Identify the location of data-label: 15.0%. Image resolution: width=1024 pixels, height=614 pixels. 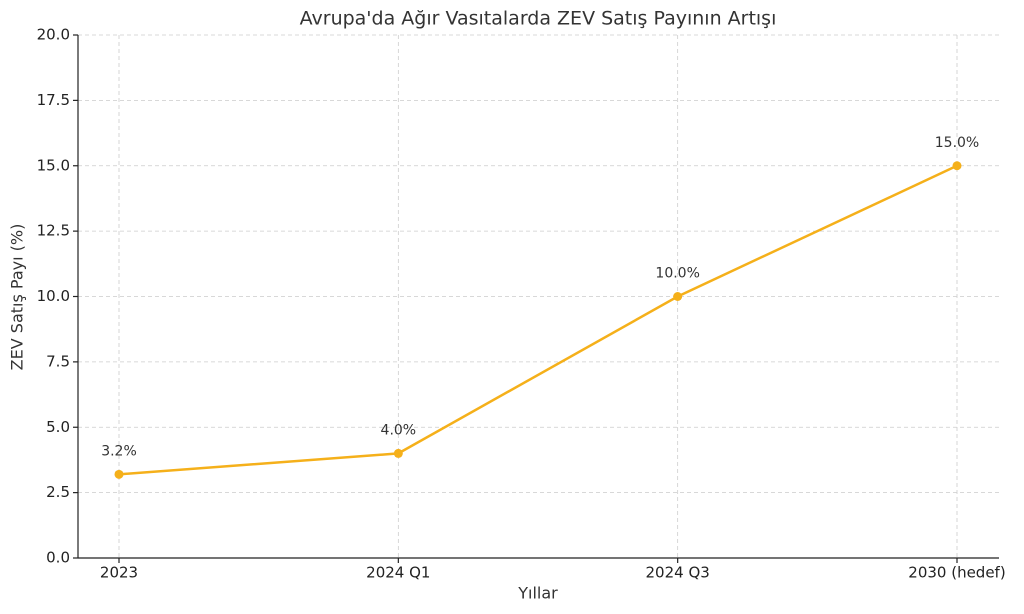
(957, 143).